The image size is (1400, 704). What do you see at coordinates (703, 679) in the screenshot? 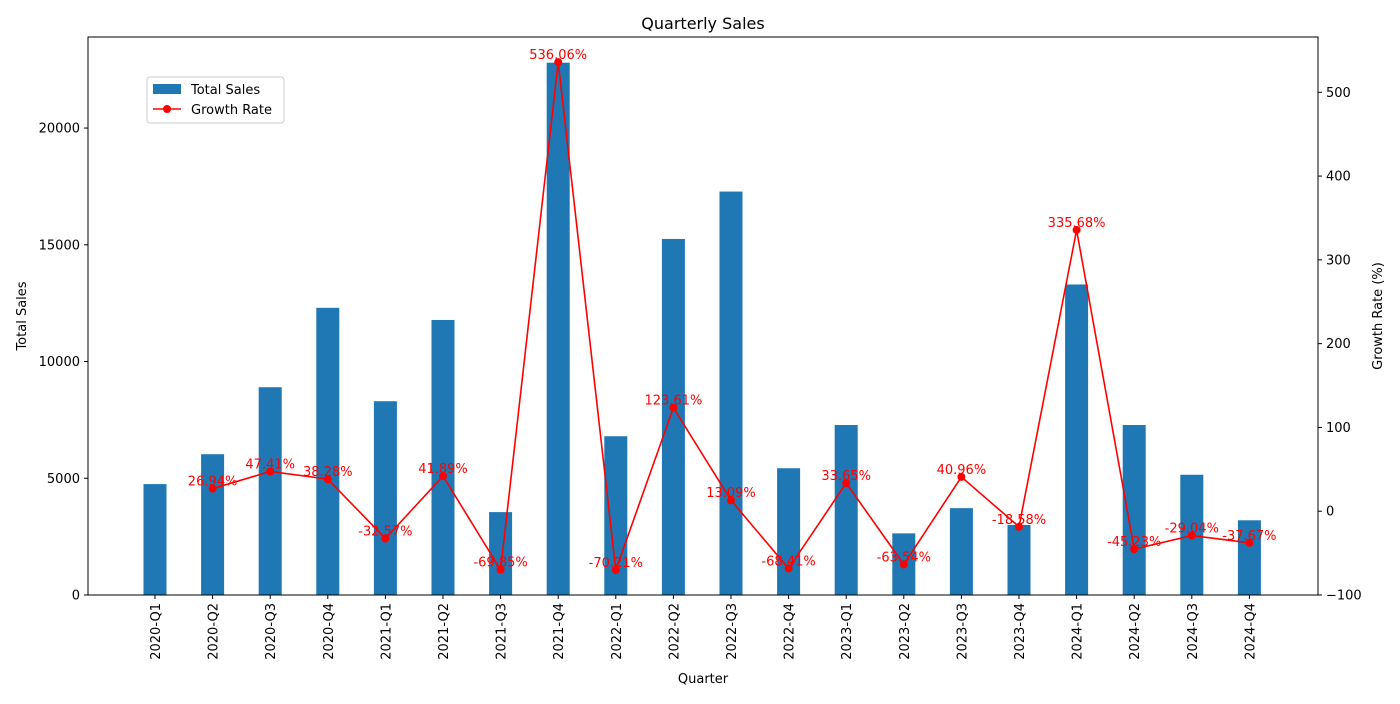
I see `x-axis-label: Quarter` at bounding box center [703, 679].